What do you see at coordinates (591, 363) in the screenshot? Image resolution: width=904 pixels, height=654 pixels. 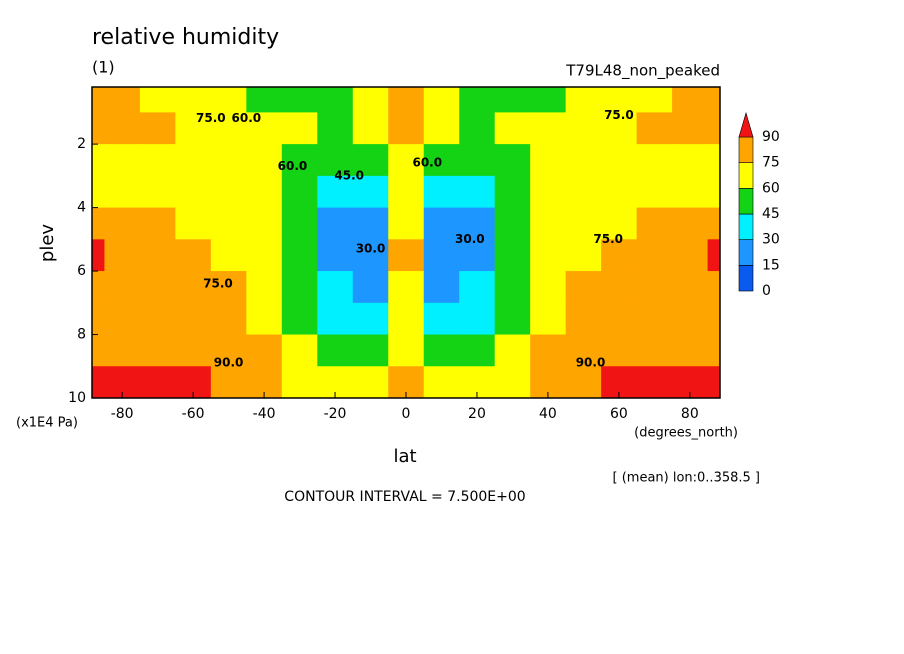 I see `contour-label: 90.0` at bounding box center [591, 363].